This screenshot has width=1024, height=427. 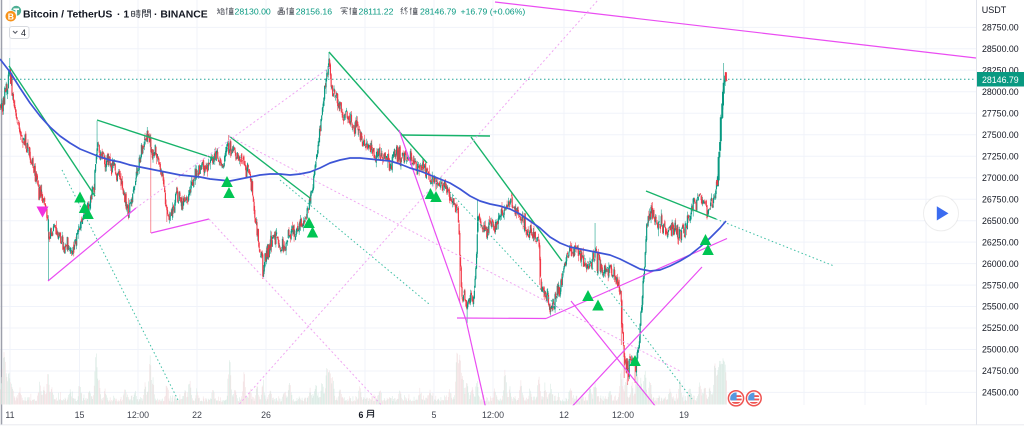 I want to click on svg-text: · 1, so click(x=123, y=15).